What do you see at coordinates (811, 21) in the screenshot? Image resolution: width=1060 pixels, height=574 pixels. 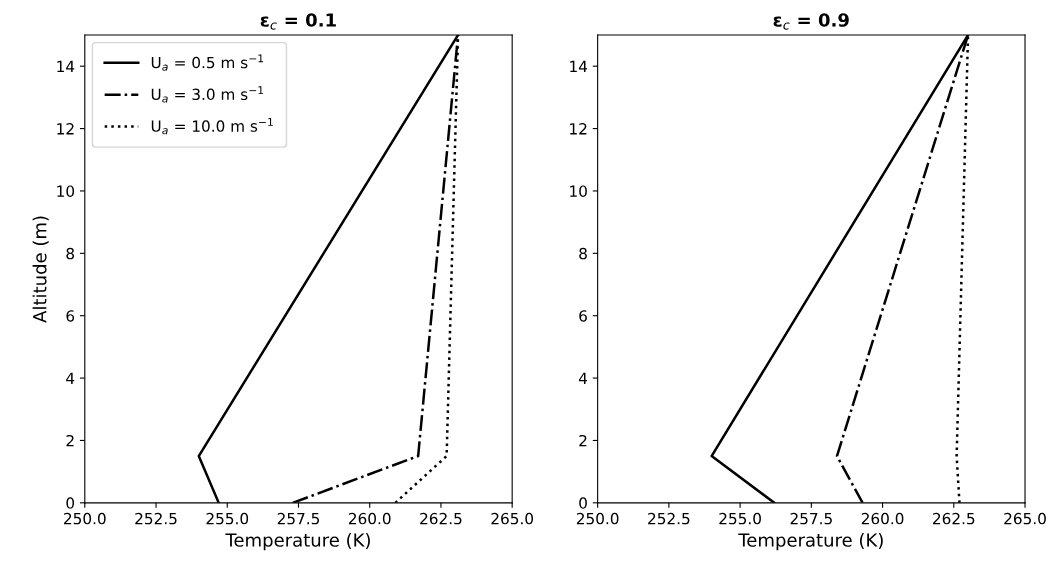 I see `chart-title: ε$_{c}$ = 0.9` at bounding box center [811, 21].